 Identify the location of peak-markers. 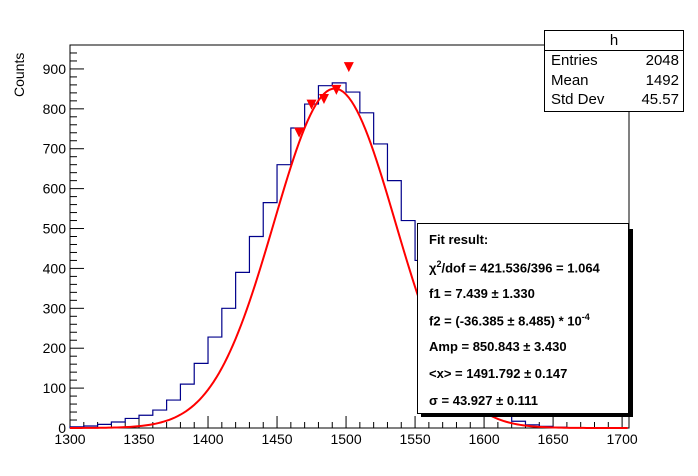
(324, 100).